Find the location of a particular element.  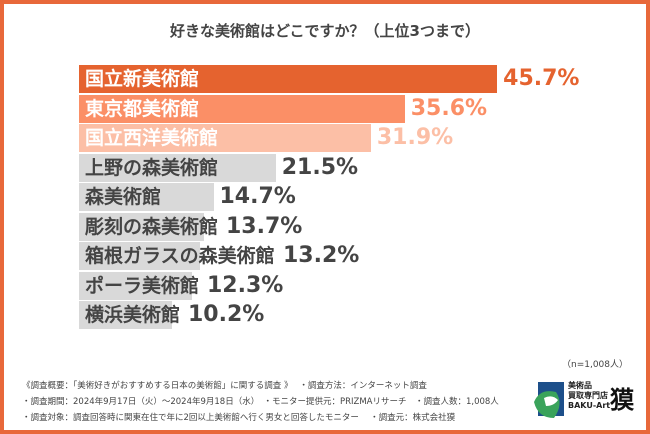

logo-line3: BAKU-Art is located at coordinates (589, 405).